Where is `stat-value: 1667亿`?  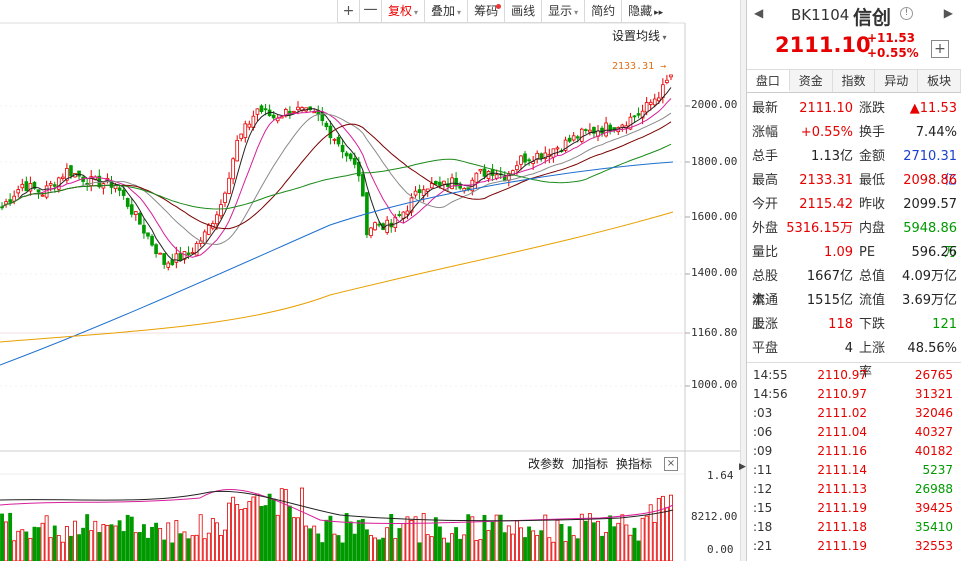
stat-value: 1667亿 is located at coordinates (829, 276).